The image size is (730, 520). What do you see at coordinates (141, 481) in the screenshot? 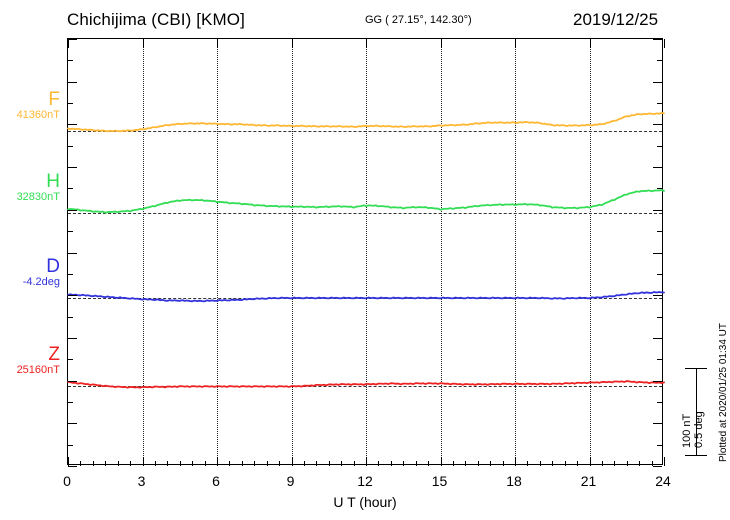
I see `x-tick-label-3: 3` at bounding box center [141, 481].